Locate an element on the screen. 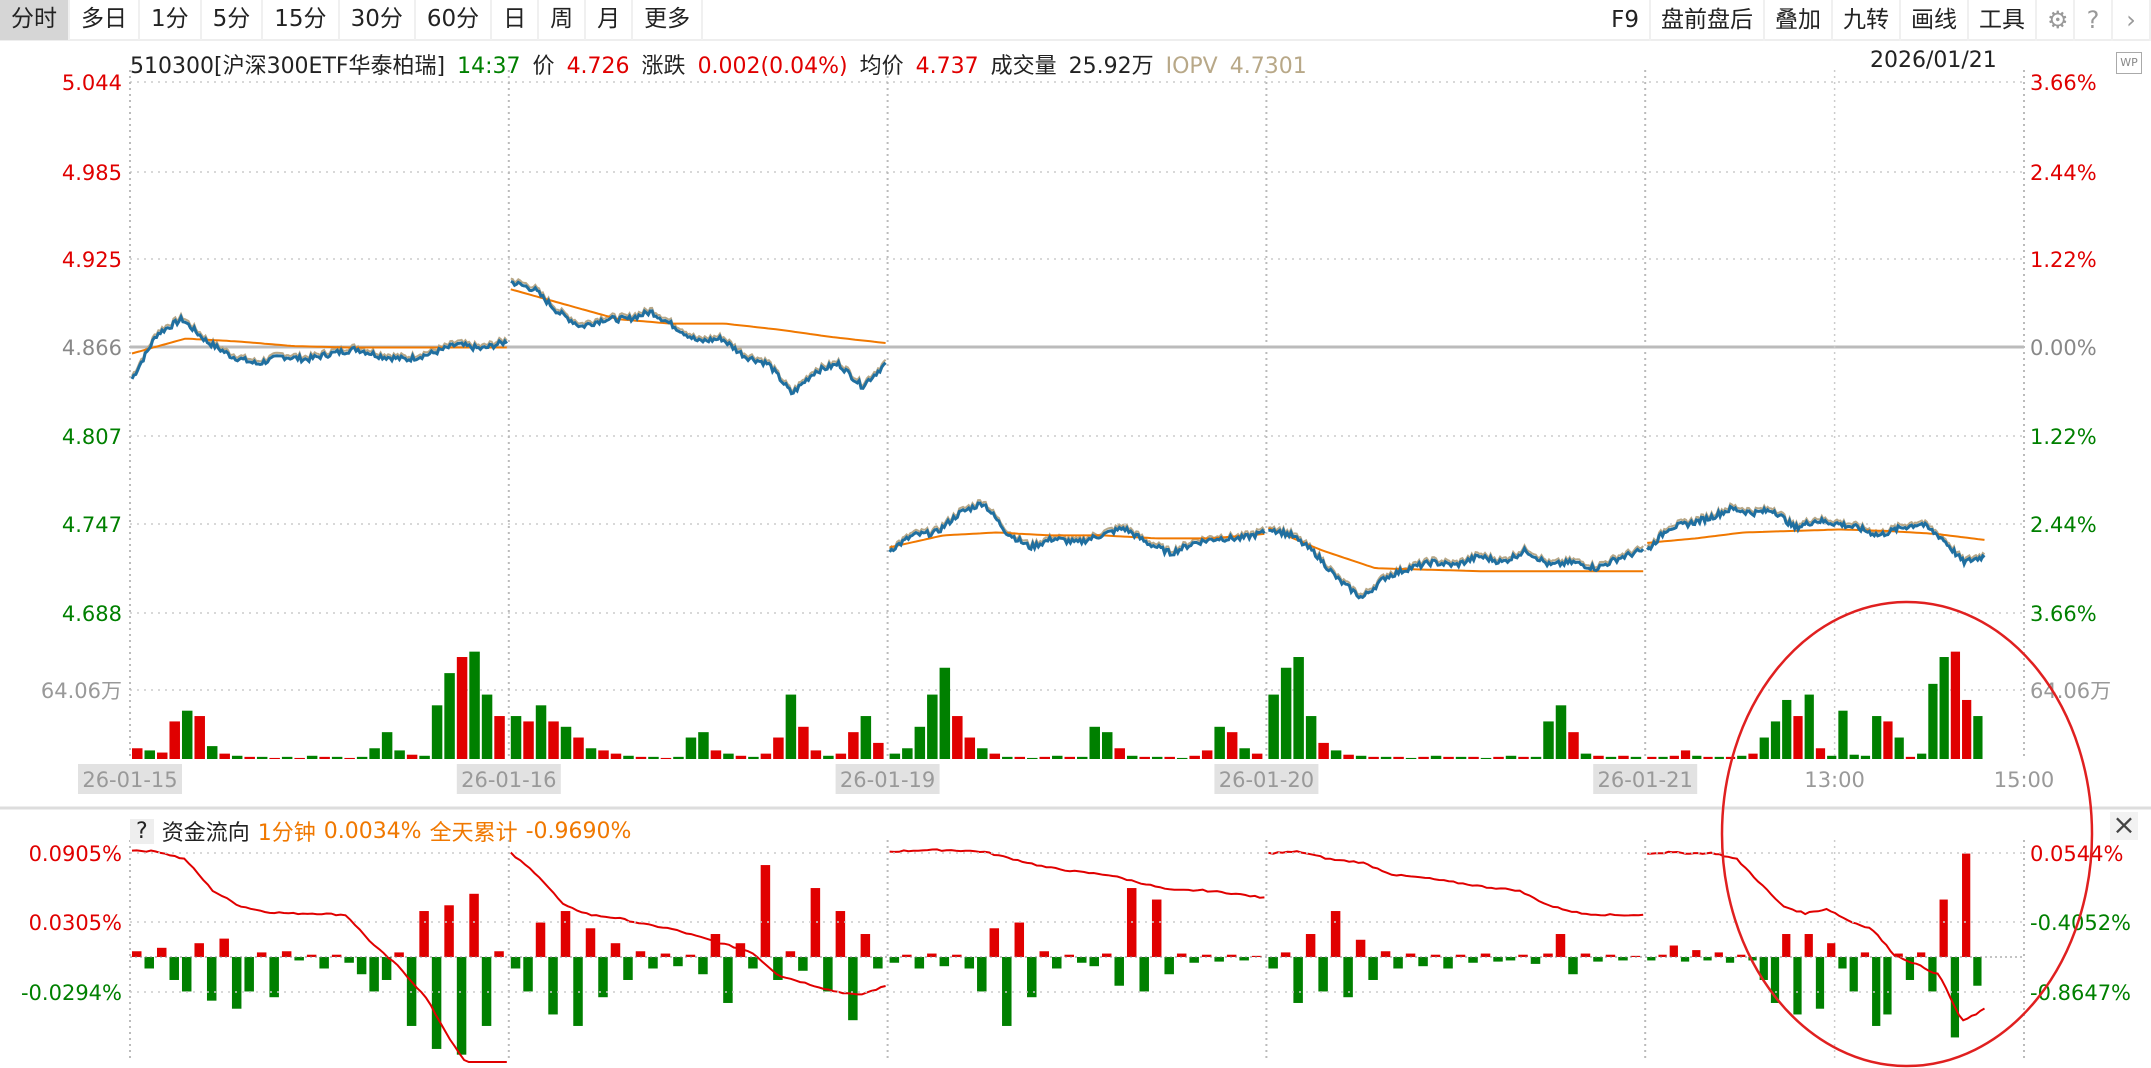 The image size is (2151, 1068). tool-button-5: 工具 is located at coordinates (2003, 20).